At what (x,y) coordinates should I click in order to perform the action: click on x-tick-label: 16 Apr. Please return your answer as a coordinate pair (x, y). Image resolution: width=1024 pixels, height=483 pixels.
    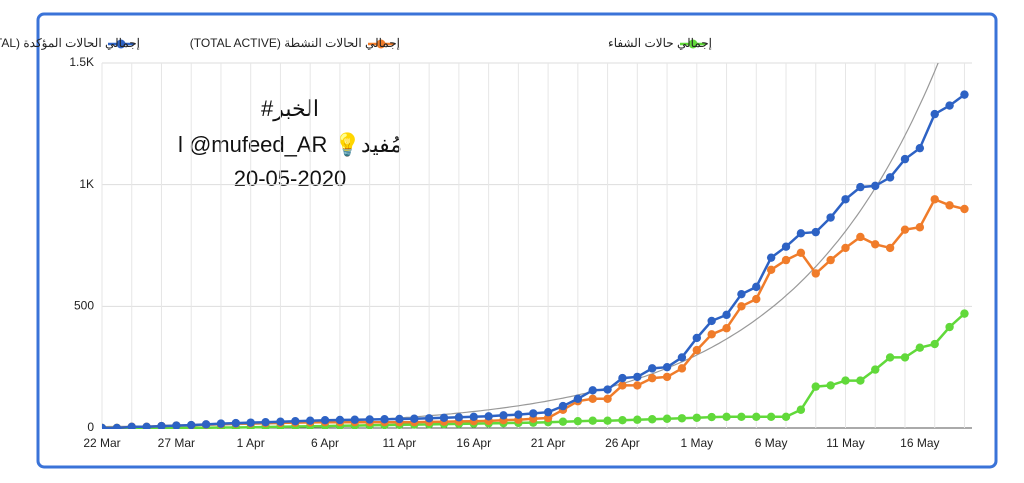
    Looking at the image, I should click on (473, 443).